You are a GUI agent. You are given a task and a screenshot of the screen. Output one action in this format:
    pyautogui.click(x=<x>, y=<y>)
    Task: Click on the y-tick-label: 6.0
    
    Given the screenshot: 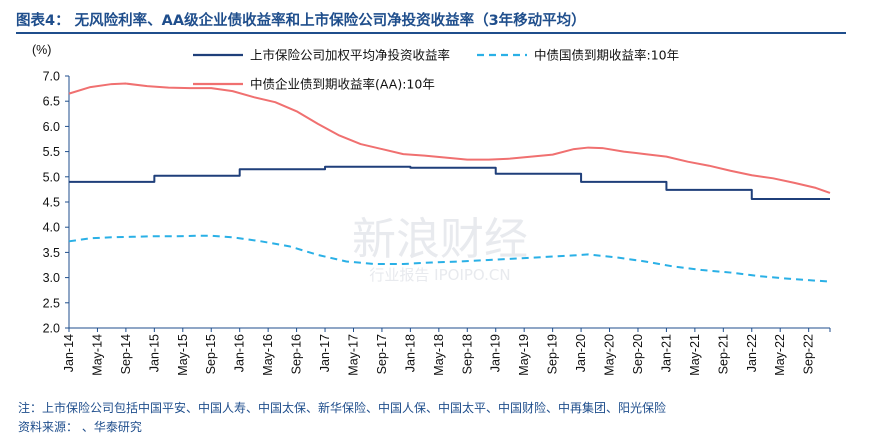 What is the action you would take?
    pyautogui.click(x=51, y=127)
    